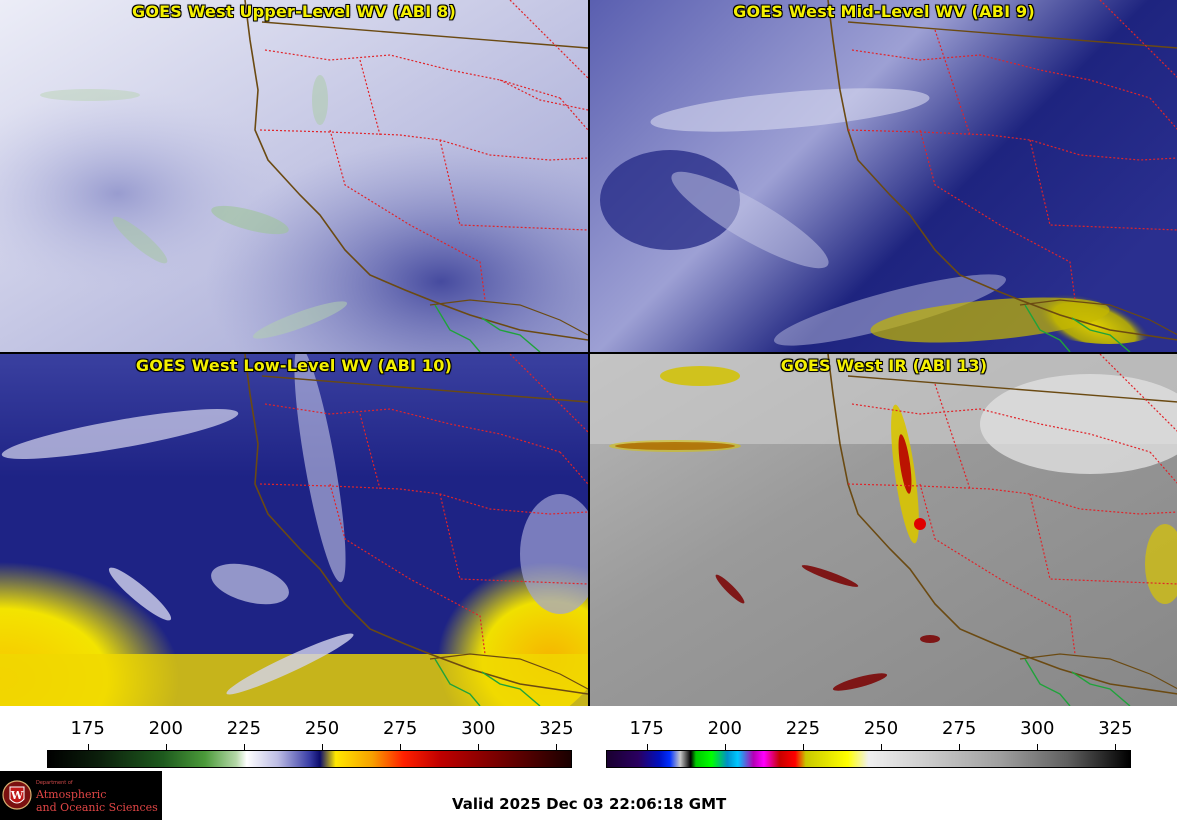 Image resolution: width=1177 pixels, height=820 pixels. I want to click on colorbar-wv-tick-label: 325, so click(556, 728).